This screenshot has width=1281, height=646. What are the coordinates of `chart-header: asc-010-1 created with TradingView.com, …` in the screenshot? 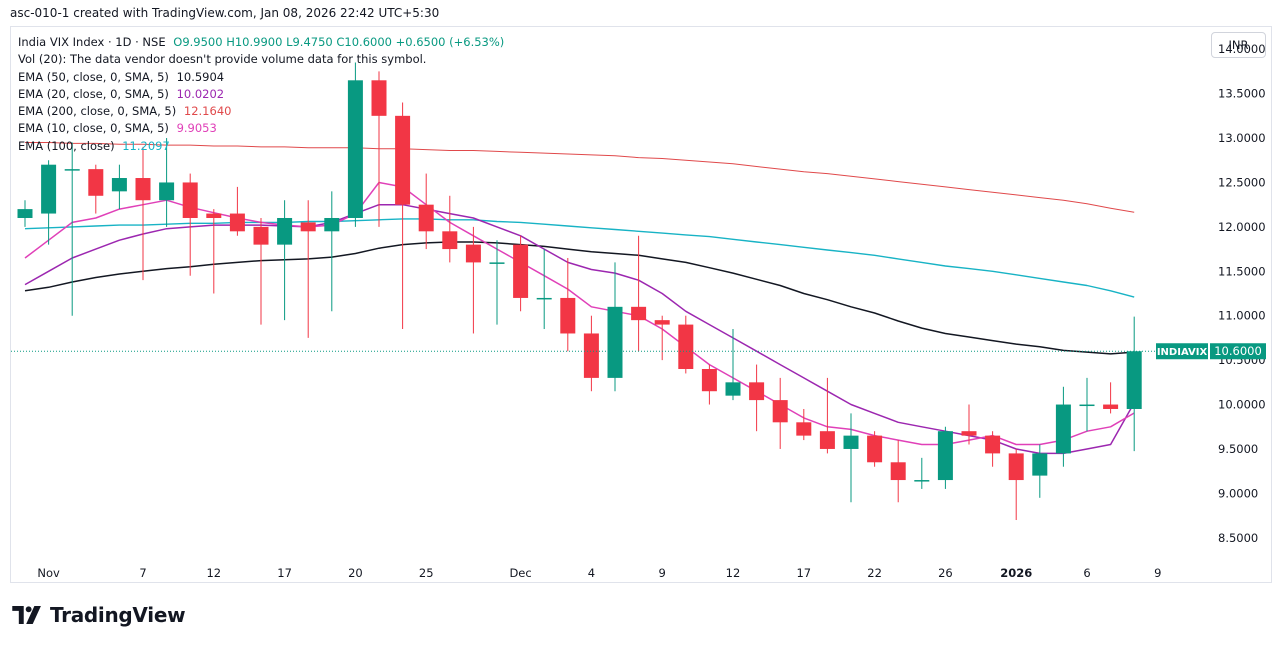 It's located at (225, 13).